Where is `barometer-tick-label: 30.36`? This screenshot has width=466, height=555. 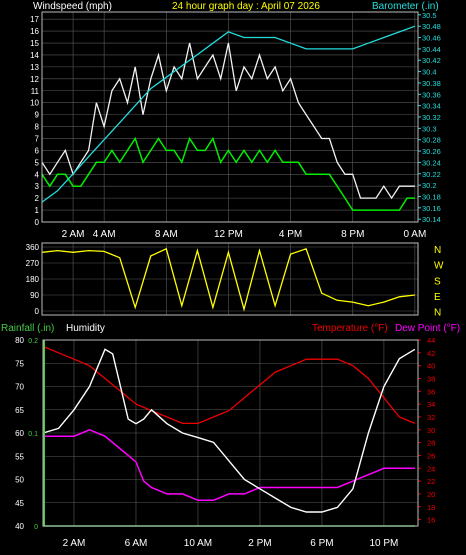 barometer-tick-label: 30.36 is located at coordinates (431, 94).